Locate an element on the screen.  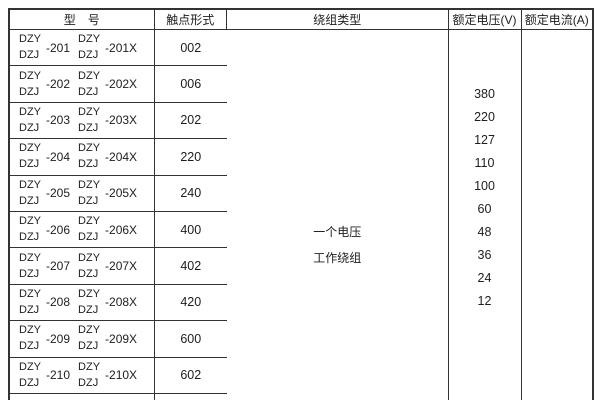
model-cell is located at coordinates (82, 396).